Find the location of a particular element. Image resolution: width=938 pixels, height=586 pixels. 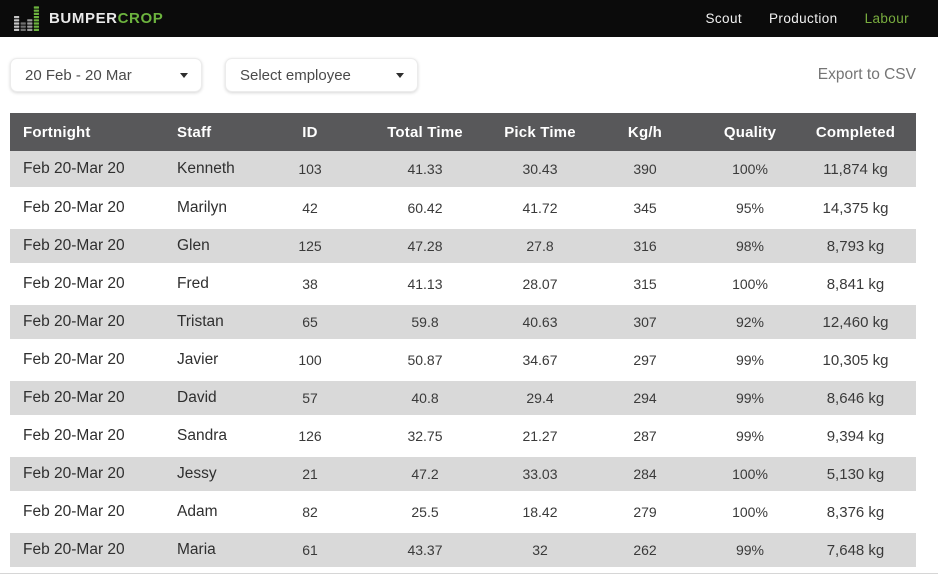

cell-id: 82 is located at coordinates (310, 513).